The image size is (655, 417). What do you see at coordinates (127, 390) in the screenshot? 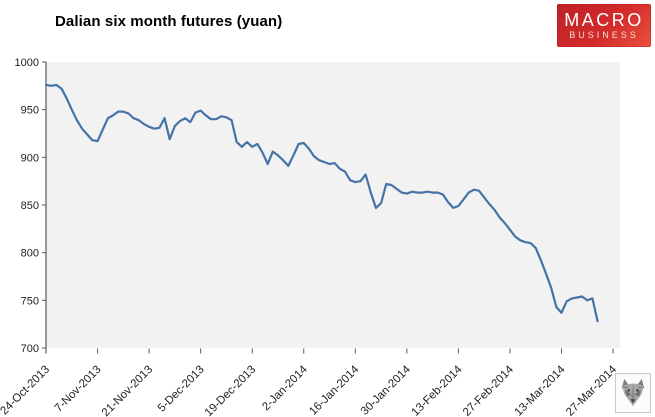
I see `svg-text: 21-Nov-2013` at bounding box center [127, 390].